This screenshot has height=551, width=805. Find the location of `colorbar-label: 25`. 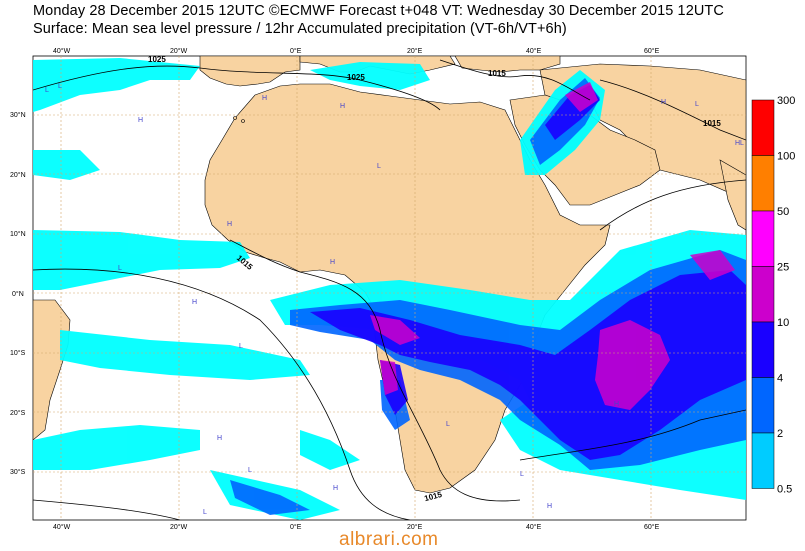

colorbar-label: 25 is located at coordinates (783, 268).